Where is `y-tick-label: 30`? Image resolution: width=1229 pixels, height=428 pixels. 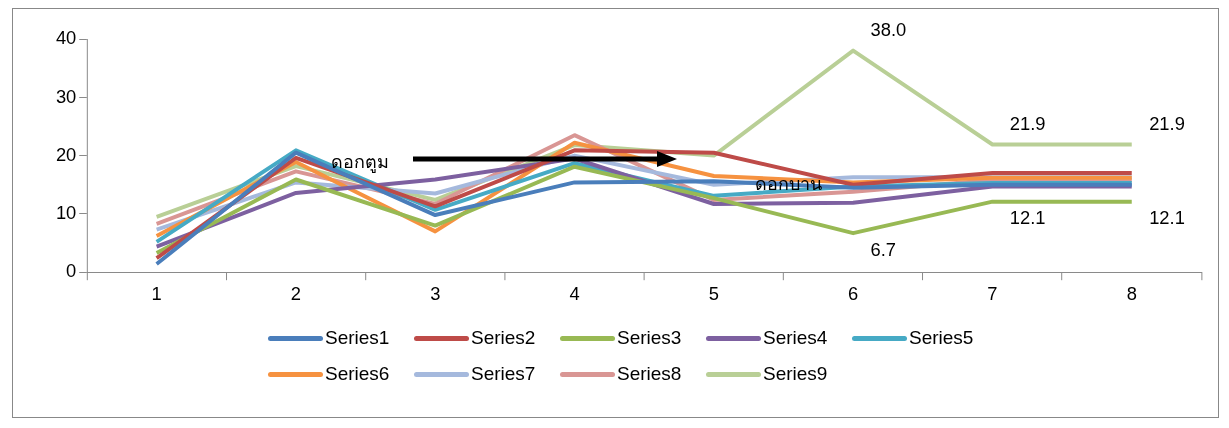 y-tick-label: 30 is located at coordinates (66, 96).